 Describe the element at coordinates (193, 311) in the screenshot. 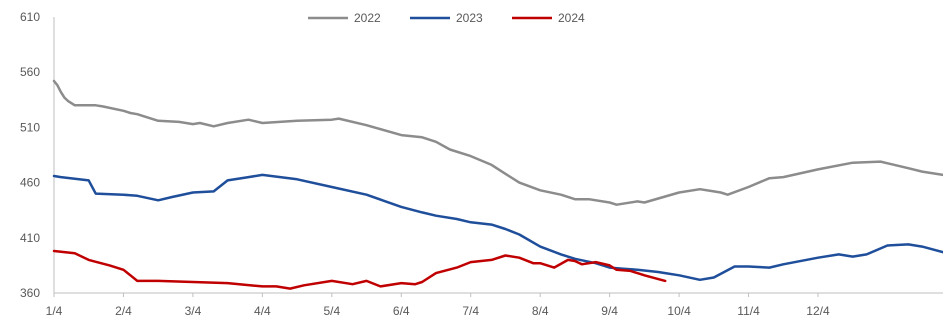

I see `x-tick-label: 3/4` at that location.